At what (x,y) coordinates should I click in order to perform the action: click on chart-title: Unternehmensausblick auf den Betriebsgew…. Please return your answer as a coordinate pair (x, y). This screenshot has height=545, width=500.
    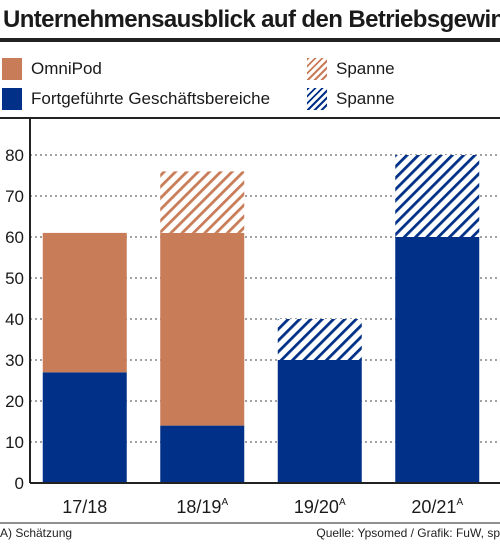
    Looking at the image, I should click on (251, 19).